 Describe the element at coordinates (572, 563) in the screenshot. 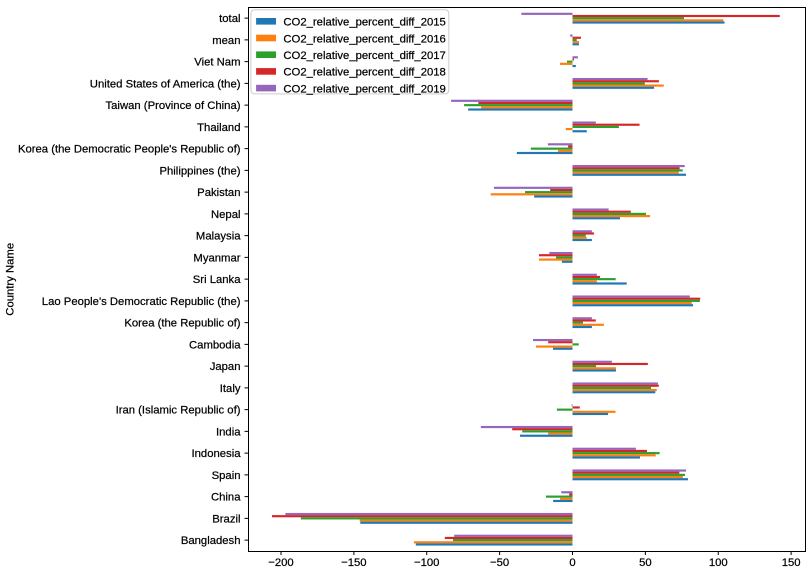

I see `svg-text: 0` at that location.